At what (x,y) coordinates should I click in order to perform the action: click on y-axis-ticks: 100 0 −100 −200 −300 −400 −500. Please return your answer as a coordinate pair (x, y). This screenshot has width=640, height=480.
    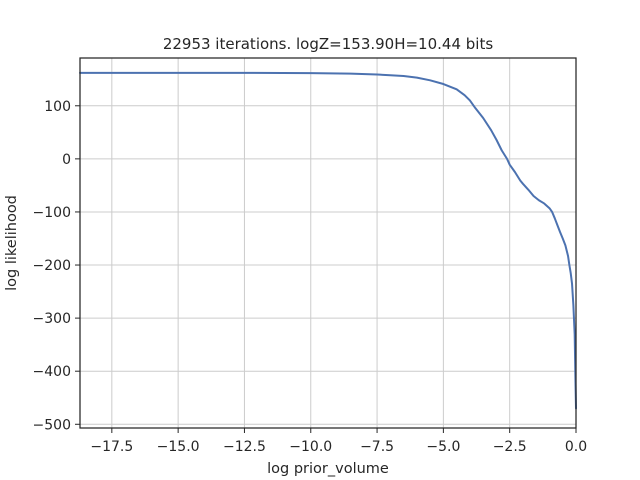
    Looking at the image, I should click on (56, 266).